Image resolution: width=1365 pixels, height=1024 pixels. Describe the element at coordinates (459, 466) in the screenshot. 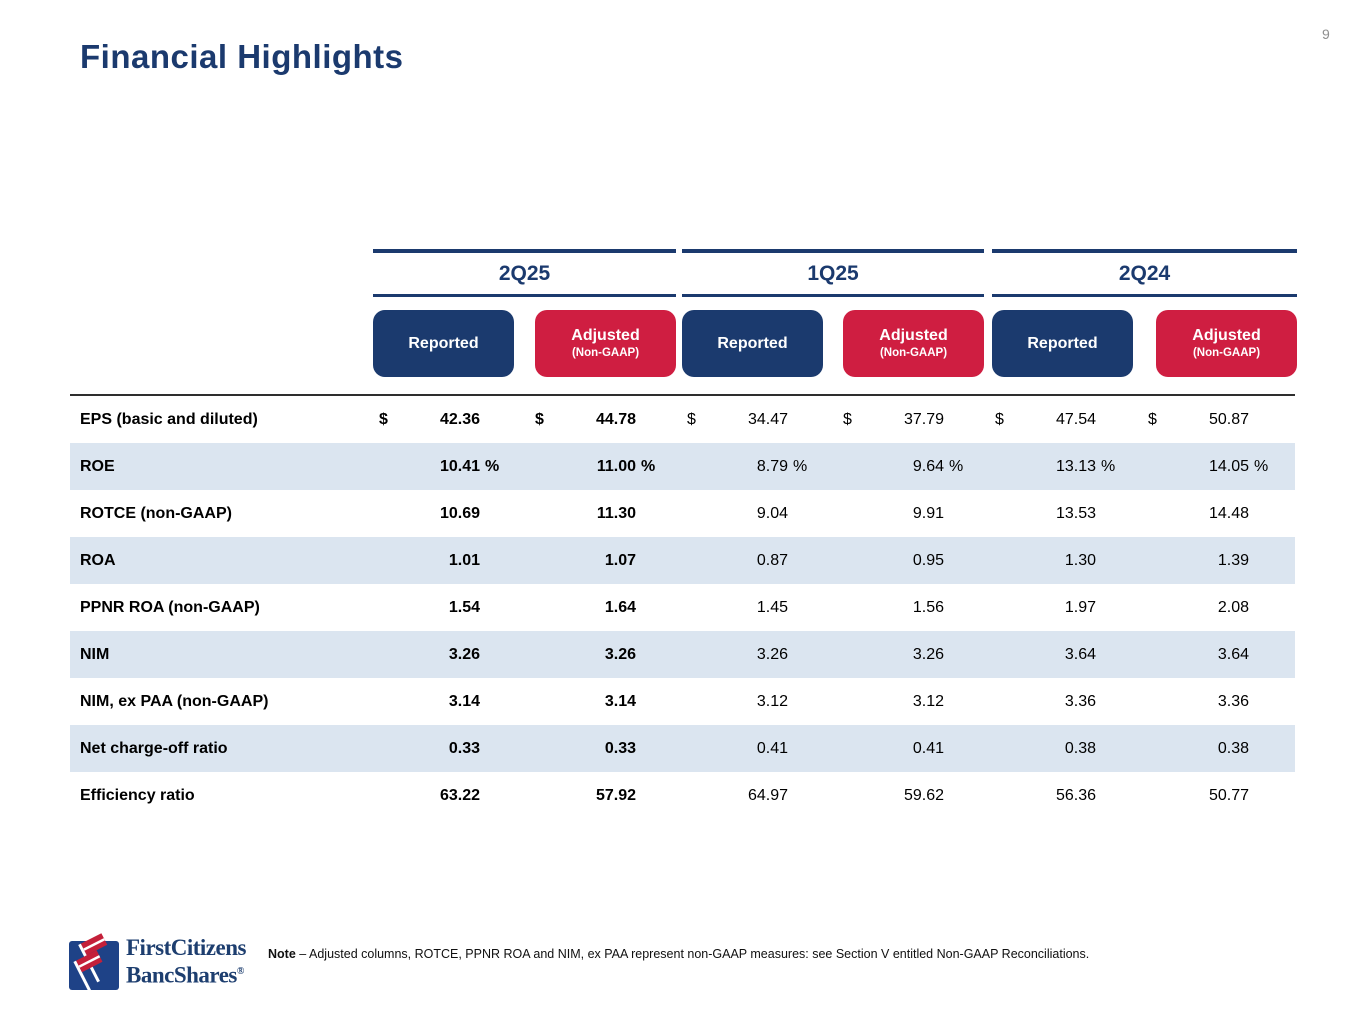

I see `metric-value: 10.41` at that location.